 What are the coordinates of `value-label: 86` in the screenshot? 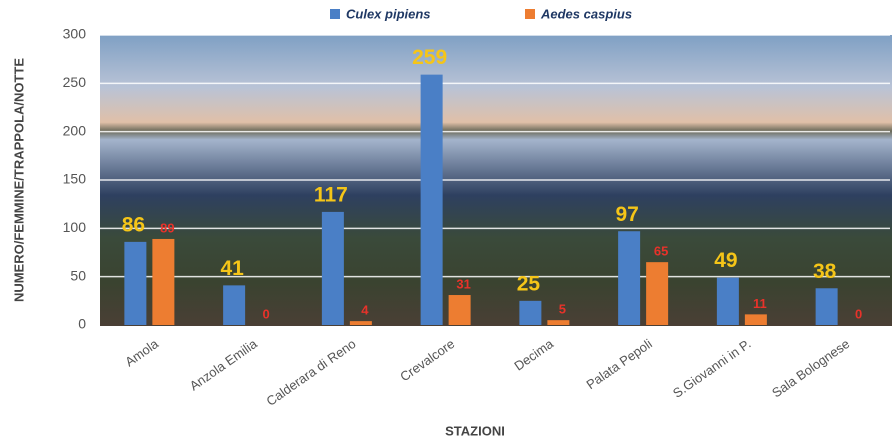 It's located at (133, 224).